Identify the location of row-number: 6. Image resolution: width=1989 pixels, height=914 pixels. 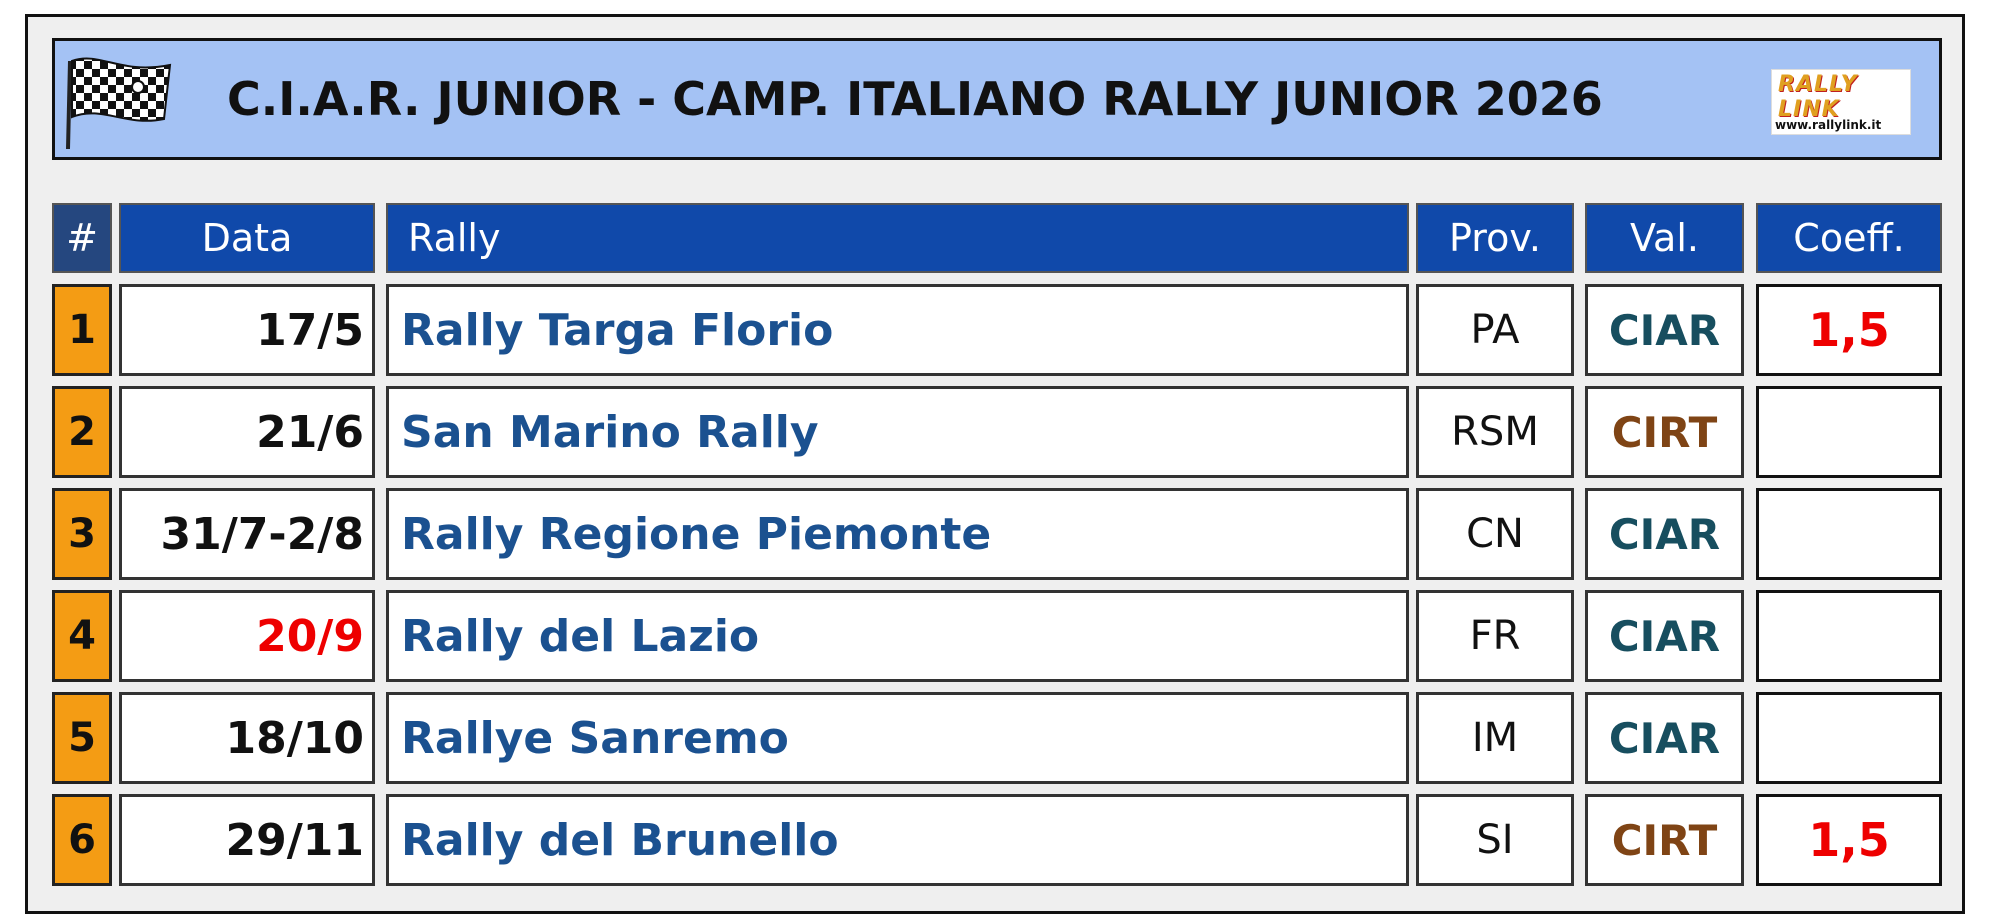
(82, 840).